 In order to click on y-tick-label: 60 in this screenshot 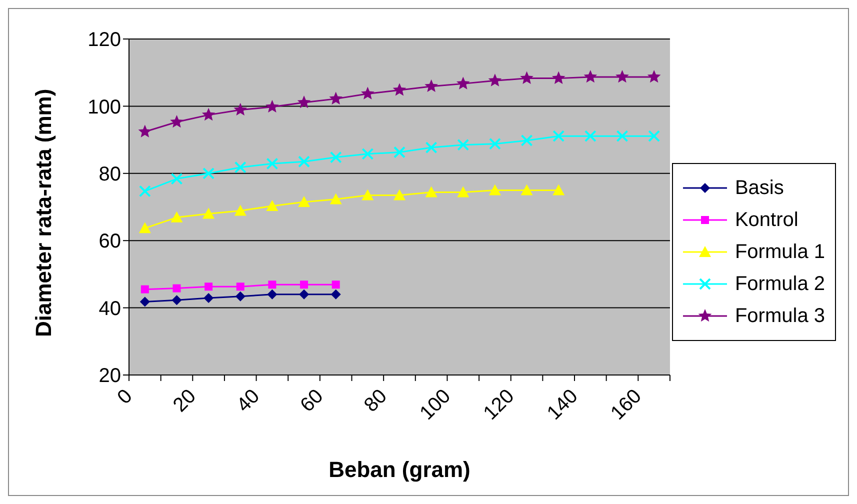, I will do `click(109, 241)`.